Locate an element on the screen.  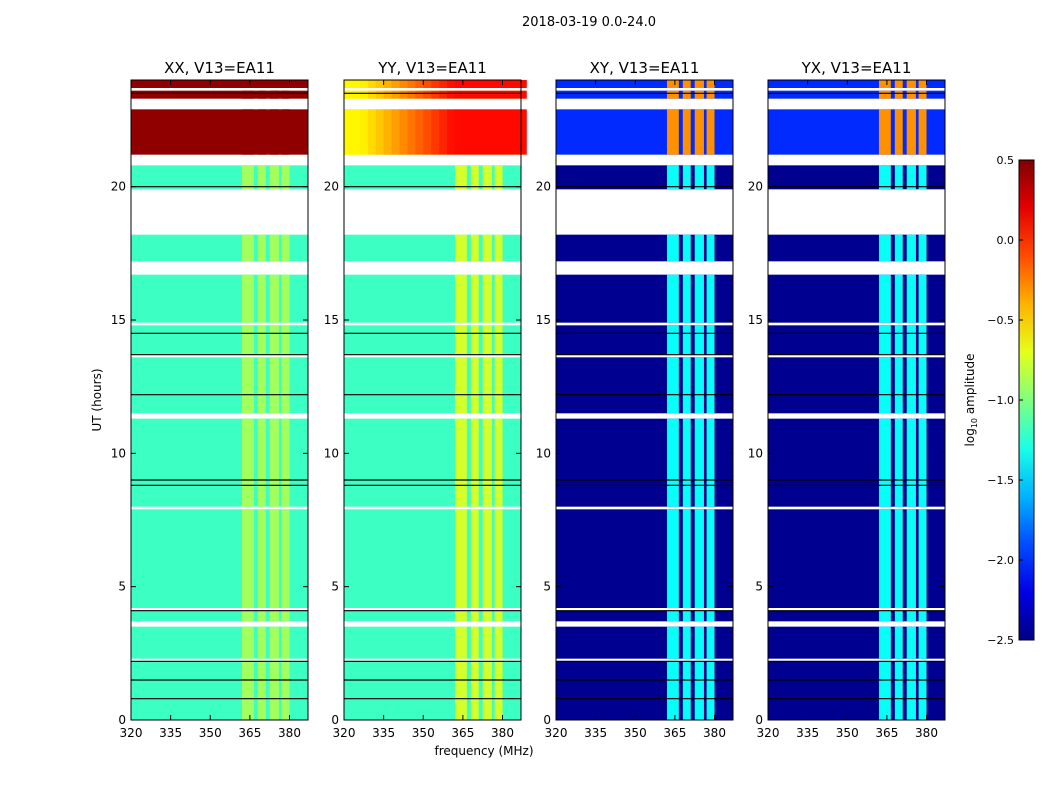
axes-frame is located at coordinates (644, 400).